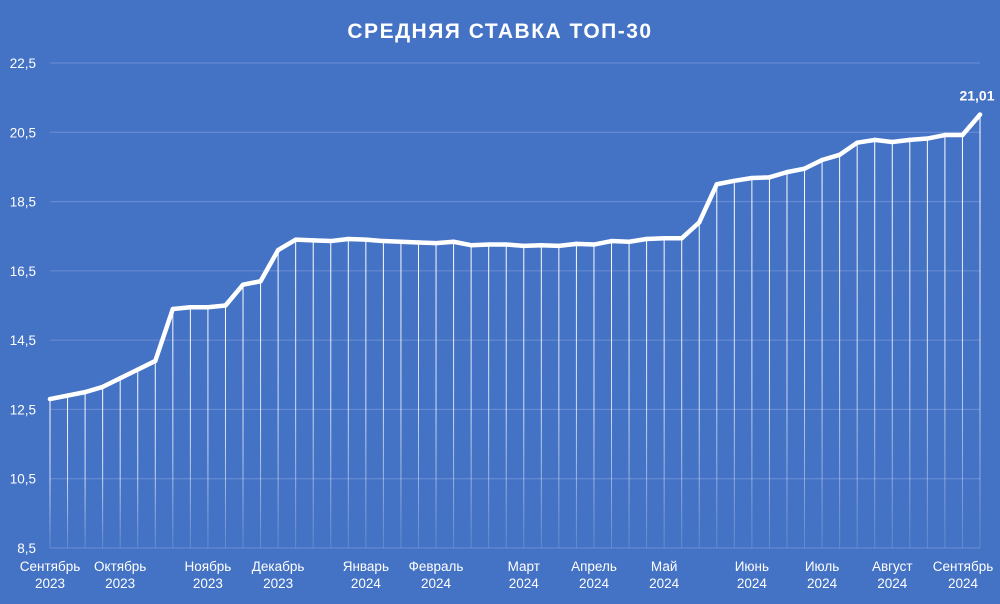  Describe the element at coordinates (23, 340) in the screenshot. I see `y-tick-label: 14,5` at that location.